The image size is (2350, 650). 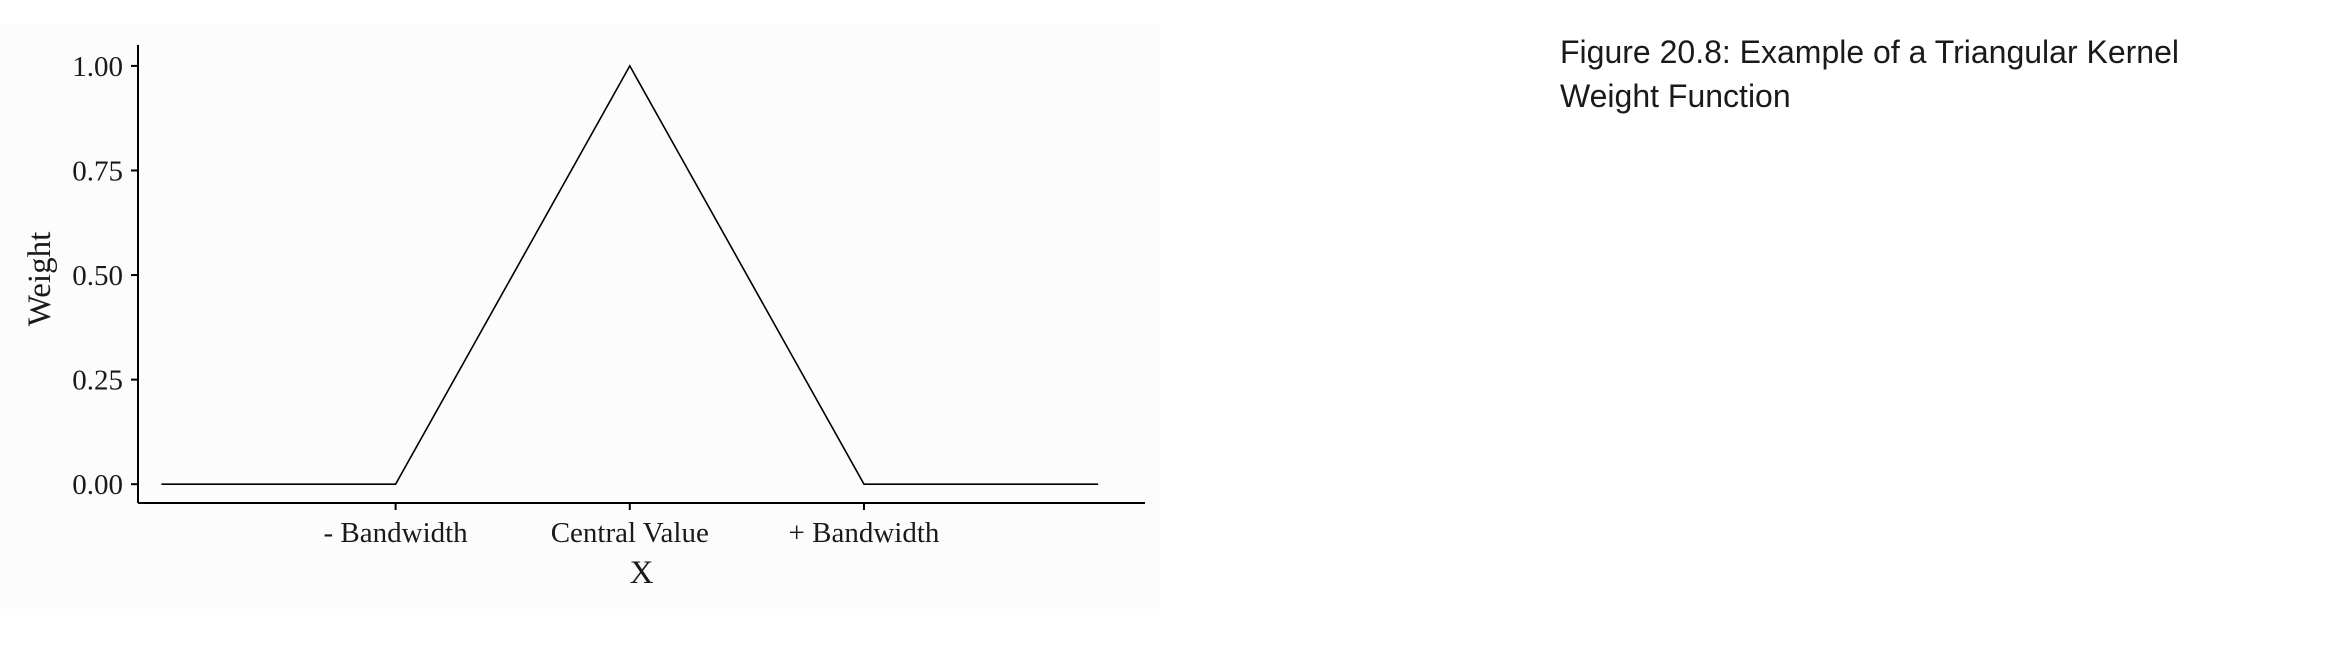 I want to click on y-tick-label: 0.00, so click(x=97, y=485).